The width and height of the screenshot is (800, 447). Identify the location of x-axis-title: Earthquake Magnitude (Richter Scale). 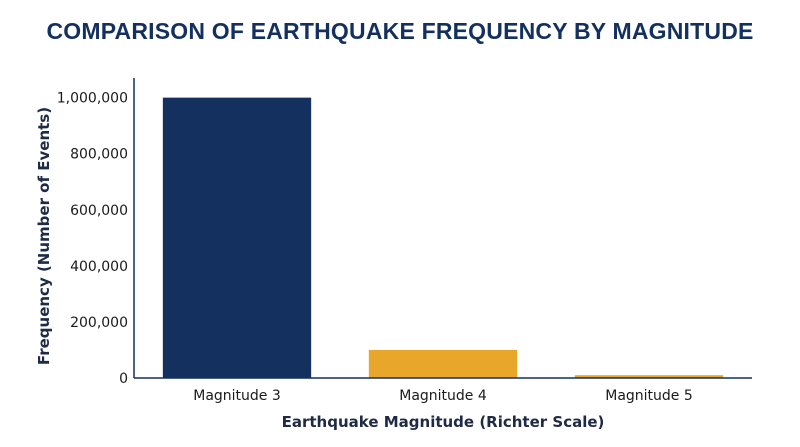
(443, 422).